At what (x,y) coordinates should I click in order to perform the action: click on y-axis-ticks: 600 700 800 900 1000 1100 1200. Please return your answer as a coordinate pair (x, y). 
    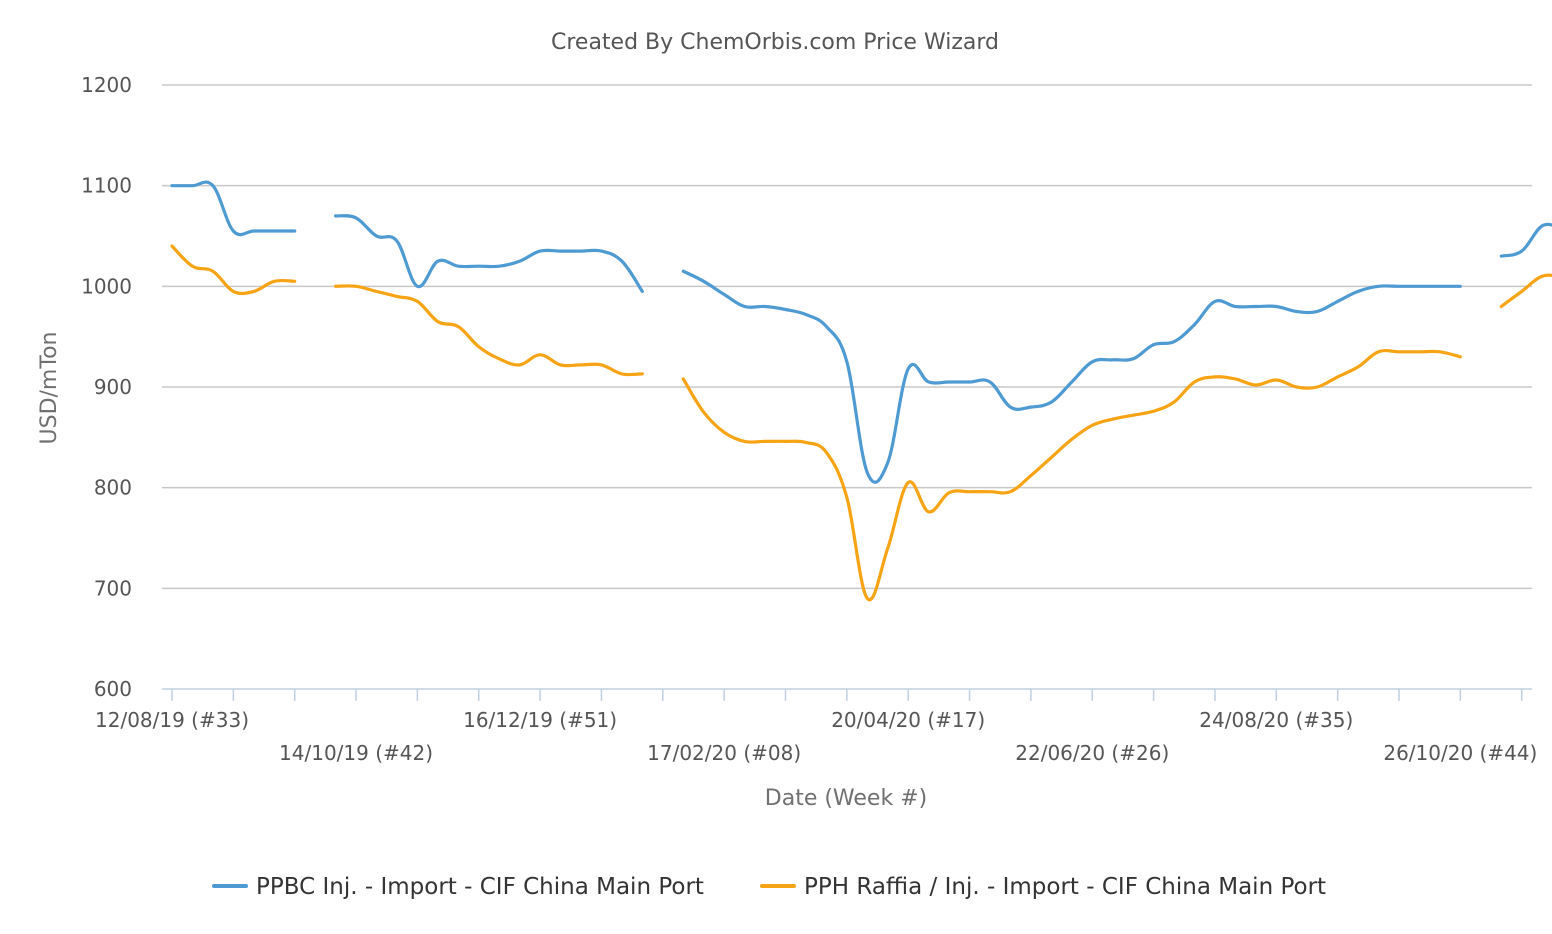
    Looking at the image, I should click on (106, 387).